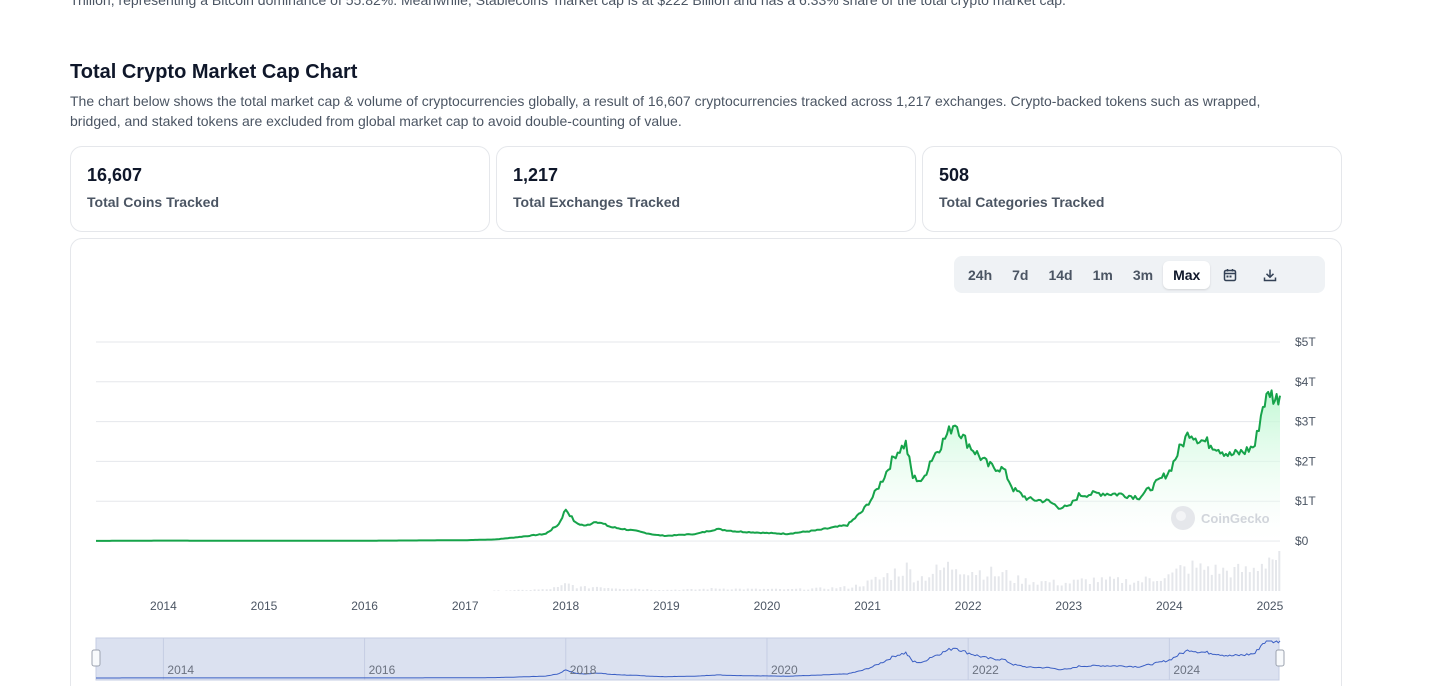 This screenshot has width=1440, height=686. Describe the element at coordinates (1060, 274) in the screenshot. I see `range-14d-button: 14d` at that location.